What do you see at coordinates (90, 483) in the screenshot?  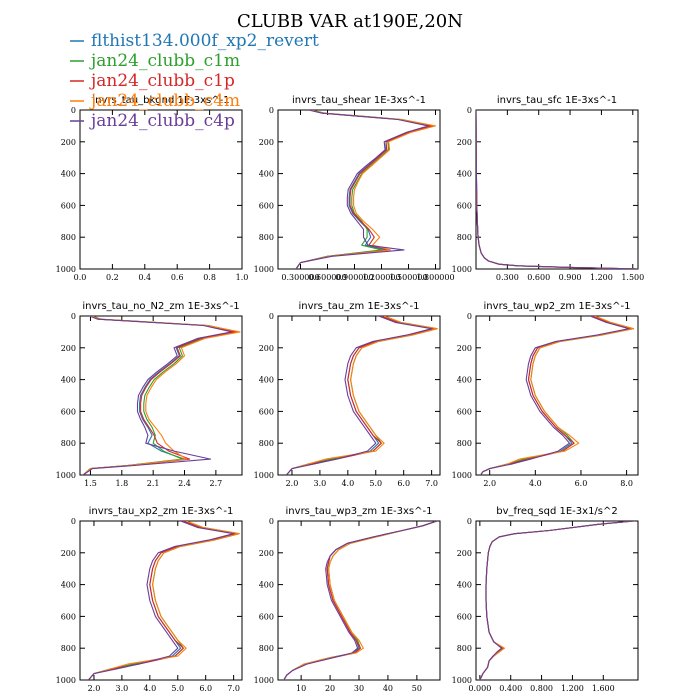 I see `x-tick-label: 1.5` at bounding box center [90, 483].